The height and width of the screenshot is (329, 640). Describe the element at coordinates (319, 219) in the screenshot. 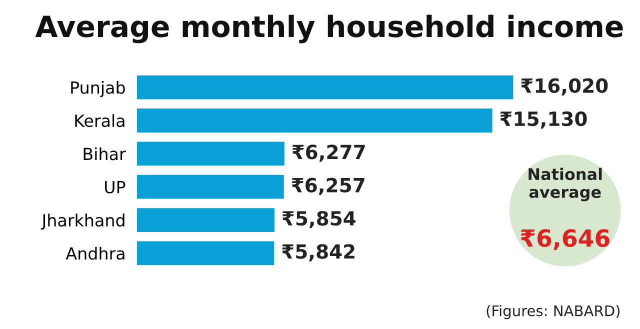

I see `data-label: ₹5,854` at that location.